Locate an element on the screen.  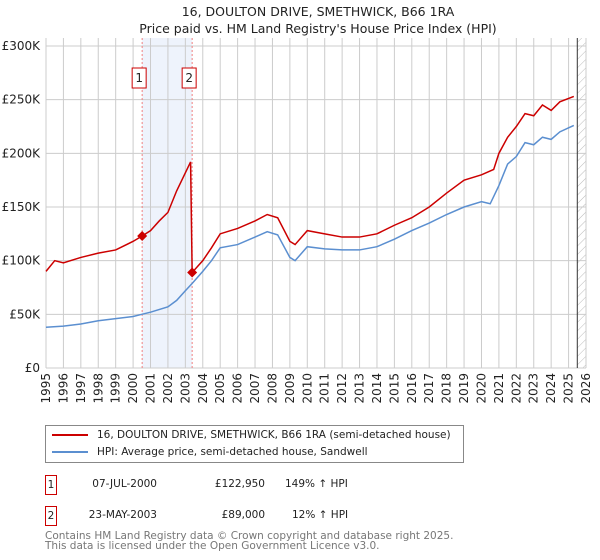
y-tick-label: £150K is located at coordinates (22, 207).